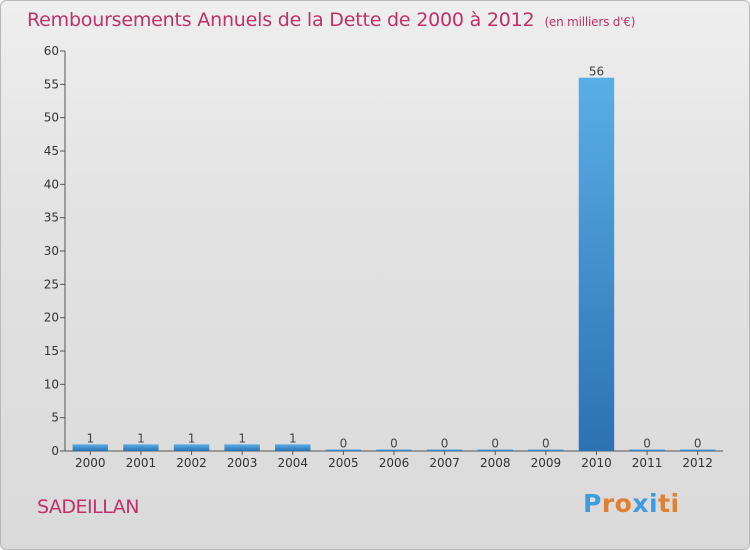 The image size is (750, 550). I want to click on y-tick-label: 60, so click(51, 51).